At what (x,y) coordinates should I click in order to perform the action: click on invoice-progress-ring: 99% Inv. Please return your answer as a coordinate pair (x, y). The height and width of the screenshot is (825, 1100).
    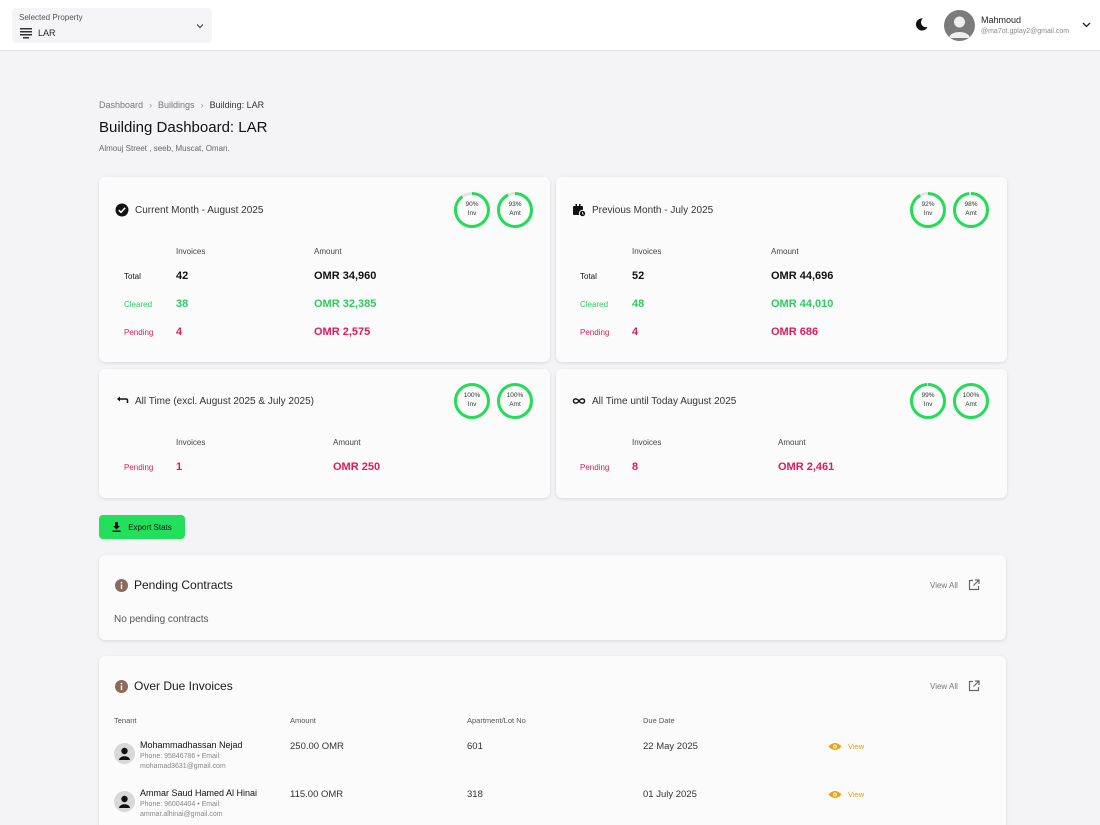
    Looking at the image, I should click on (928, 401).